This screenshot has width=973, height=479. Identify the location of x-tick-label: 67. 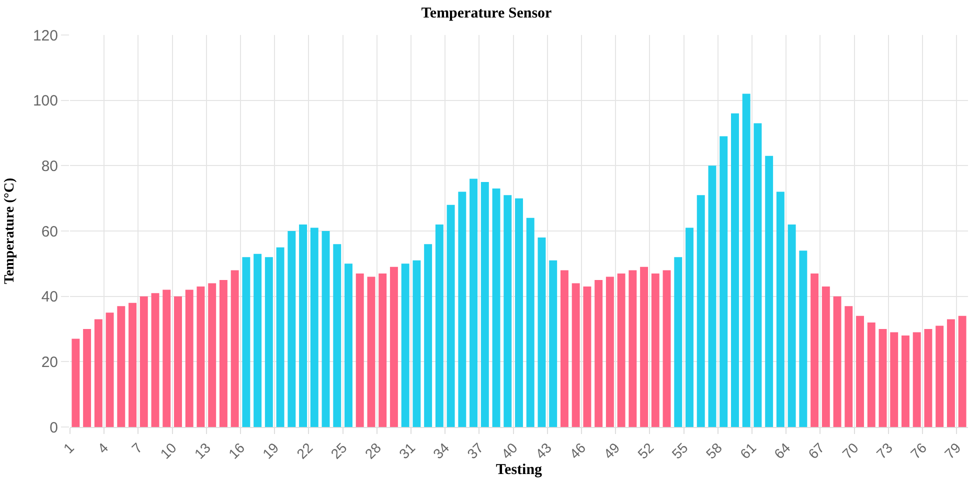
(816, 450).